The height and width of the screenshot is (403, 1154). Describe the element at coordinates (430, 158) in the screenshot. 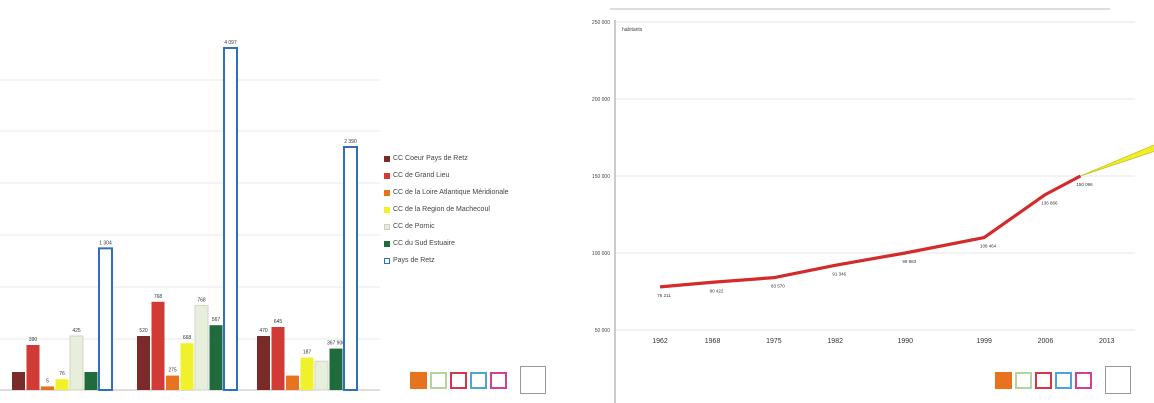

I see `legend-label: CC Coeur Pays de Retz` at that location.